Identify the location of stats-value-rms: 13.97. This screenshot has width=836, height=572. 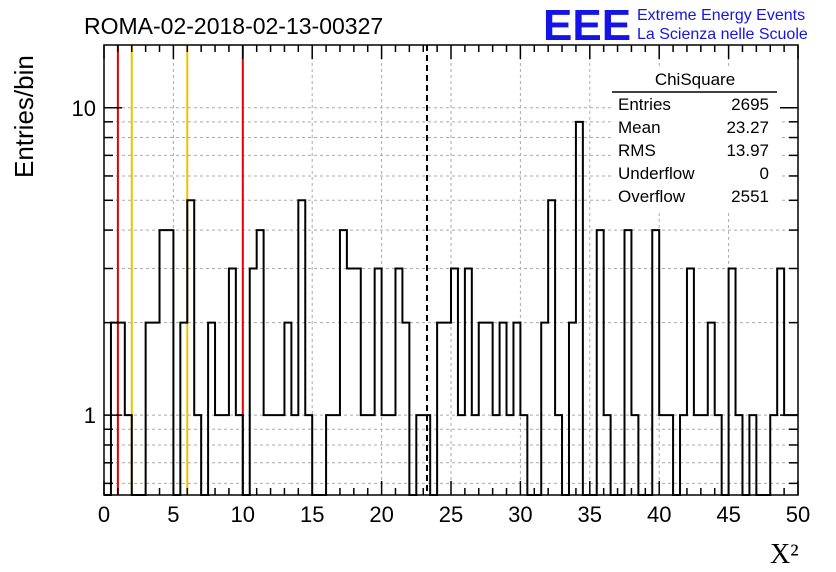
(747, 150).